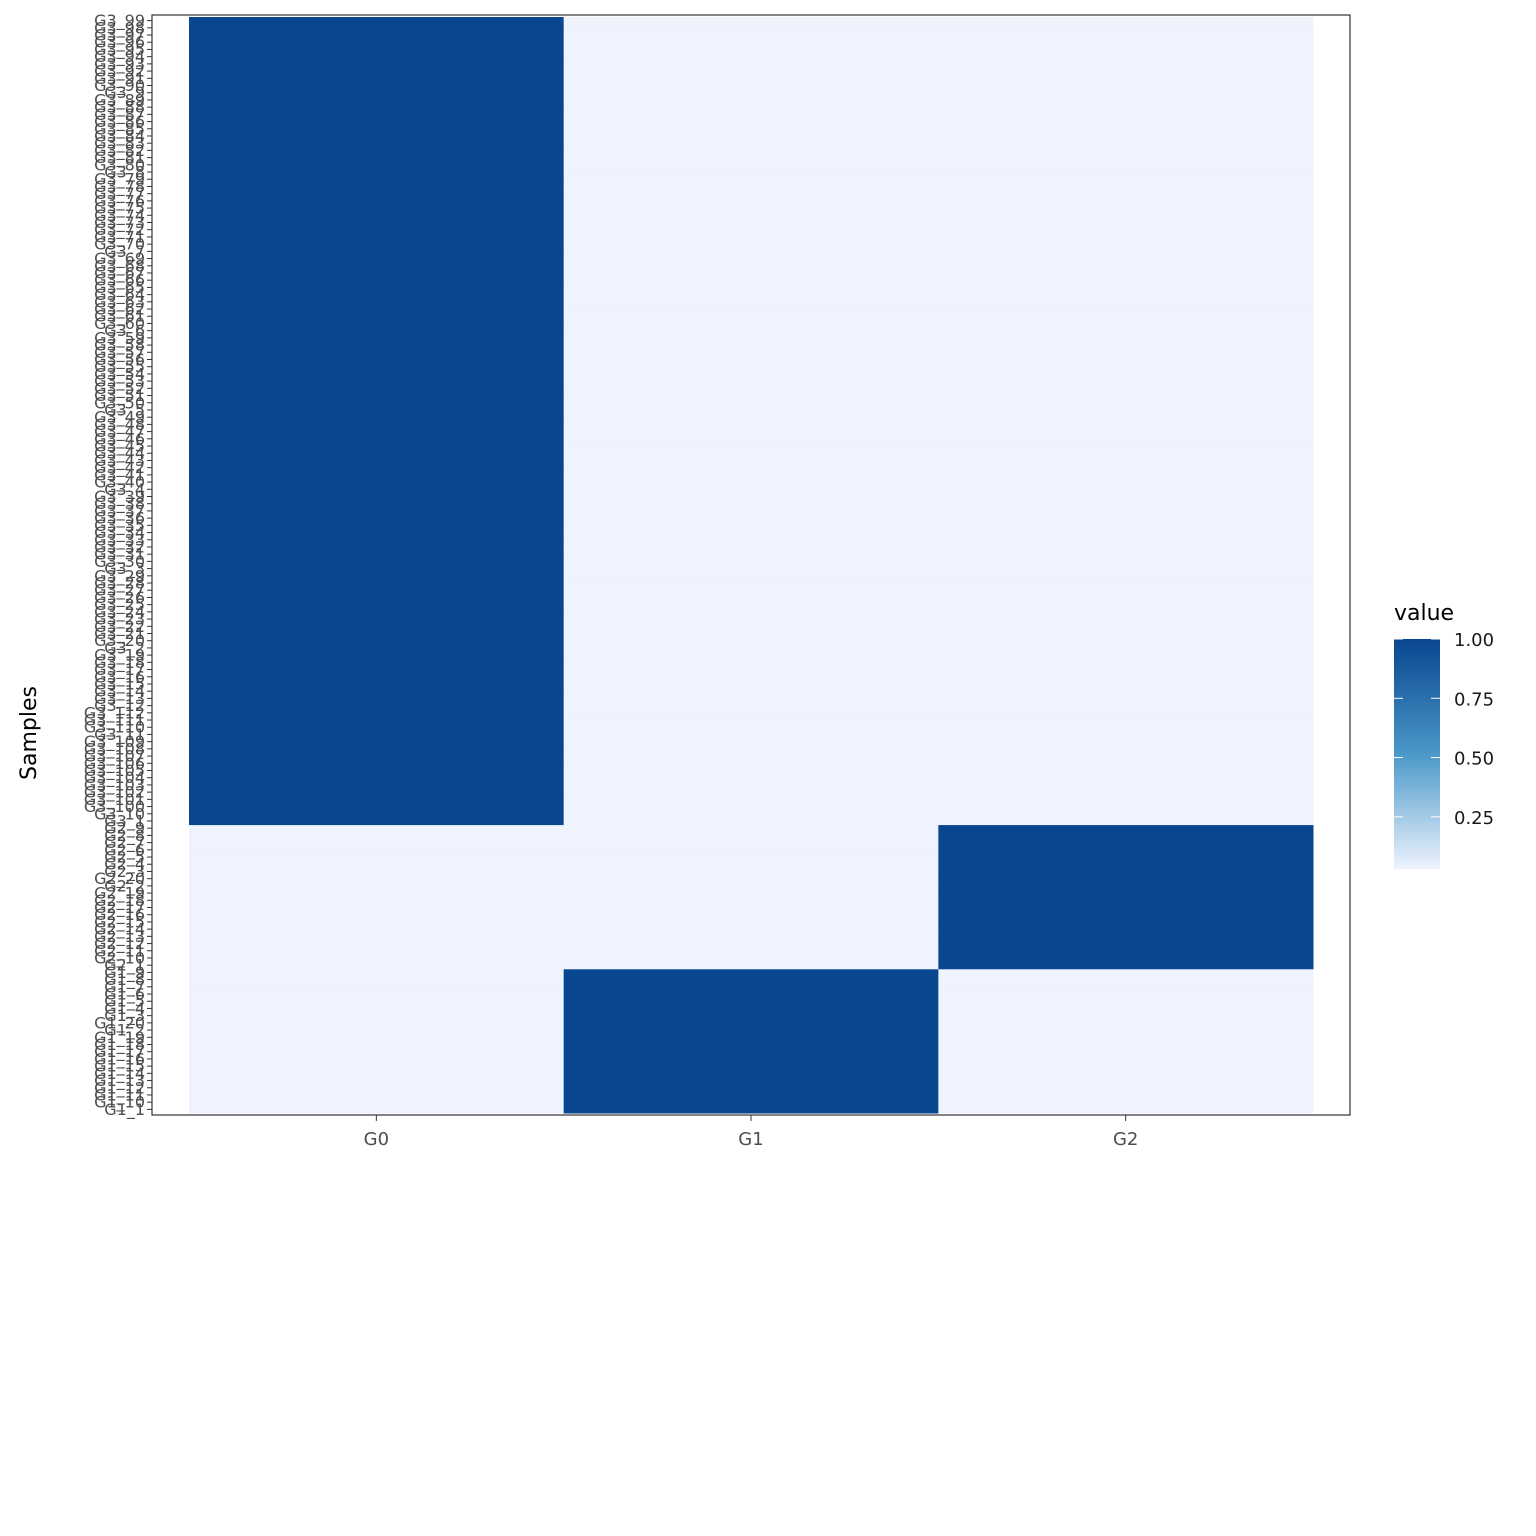 The width and height of the screenshot is (1536, 1536). I want to click on x-tick-label: G1, so click(750, 1139).